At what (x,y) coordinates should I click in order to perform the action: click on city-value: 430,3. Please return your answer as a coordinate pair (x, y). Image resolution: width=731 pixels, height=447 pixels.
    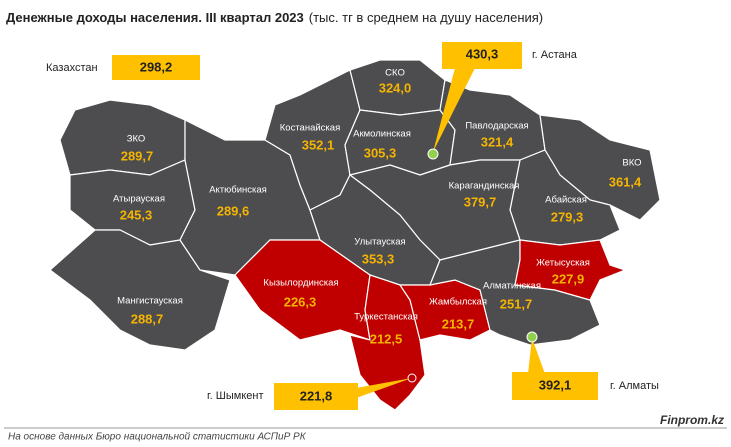
    Looking at the image, I should click on (482, 53).